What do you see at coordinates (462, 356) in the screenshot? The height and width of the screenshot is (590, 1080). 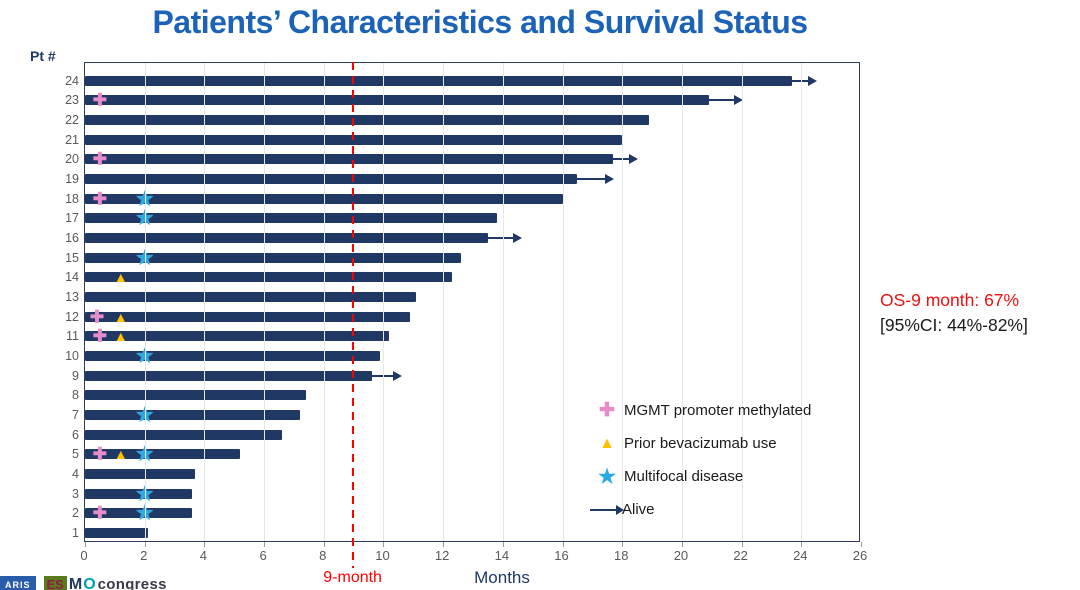 I see `patient-row-10: 10 ★` at bounding box center [462, 356].